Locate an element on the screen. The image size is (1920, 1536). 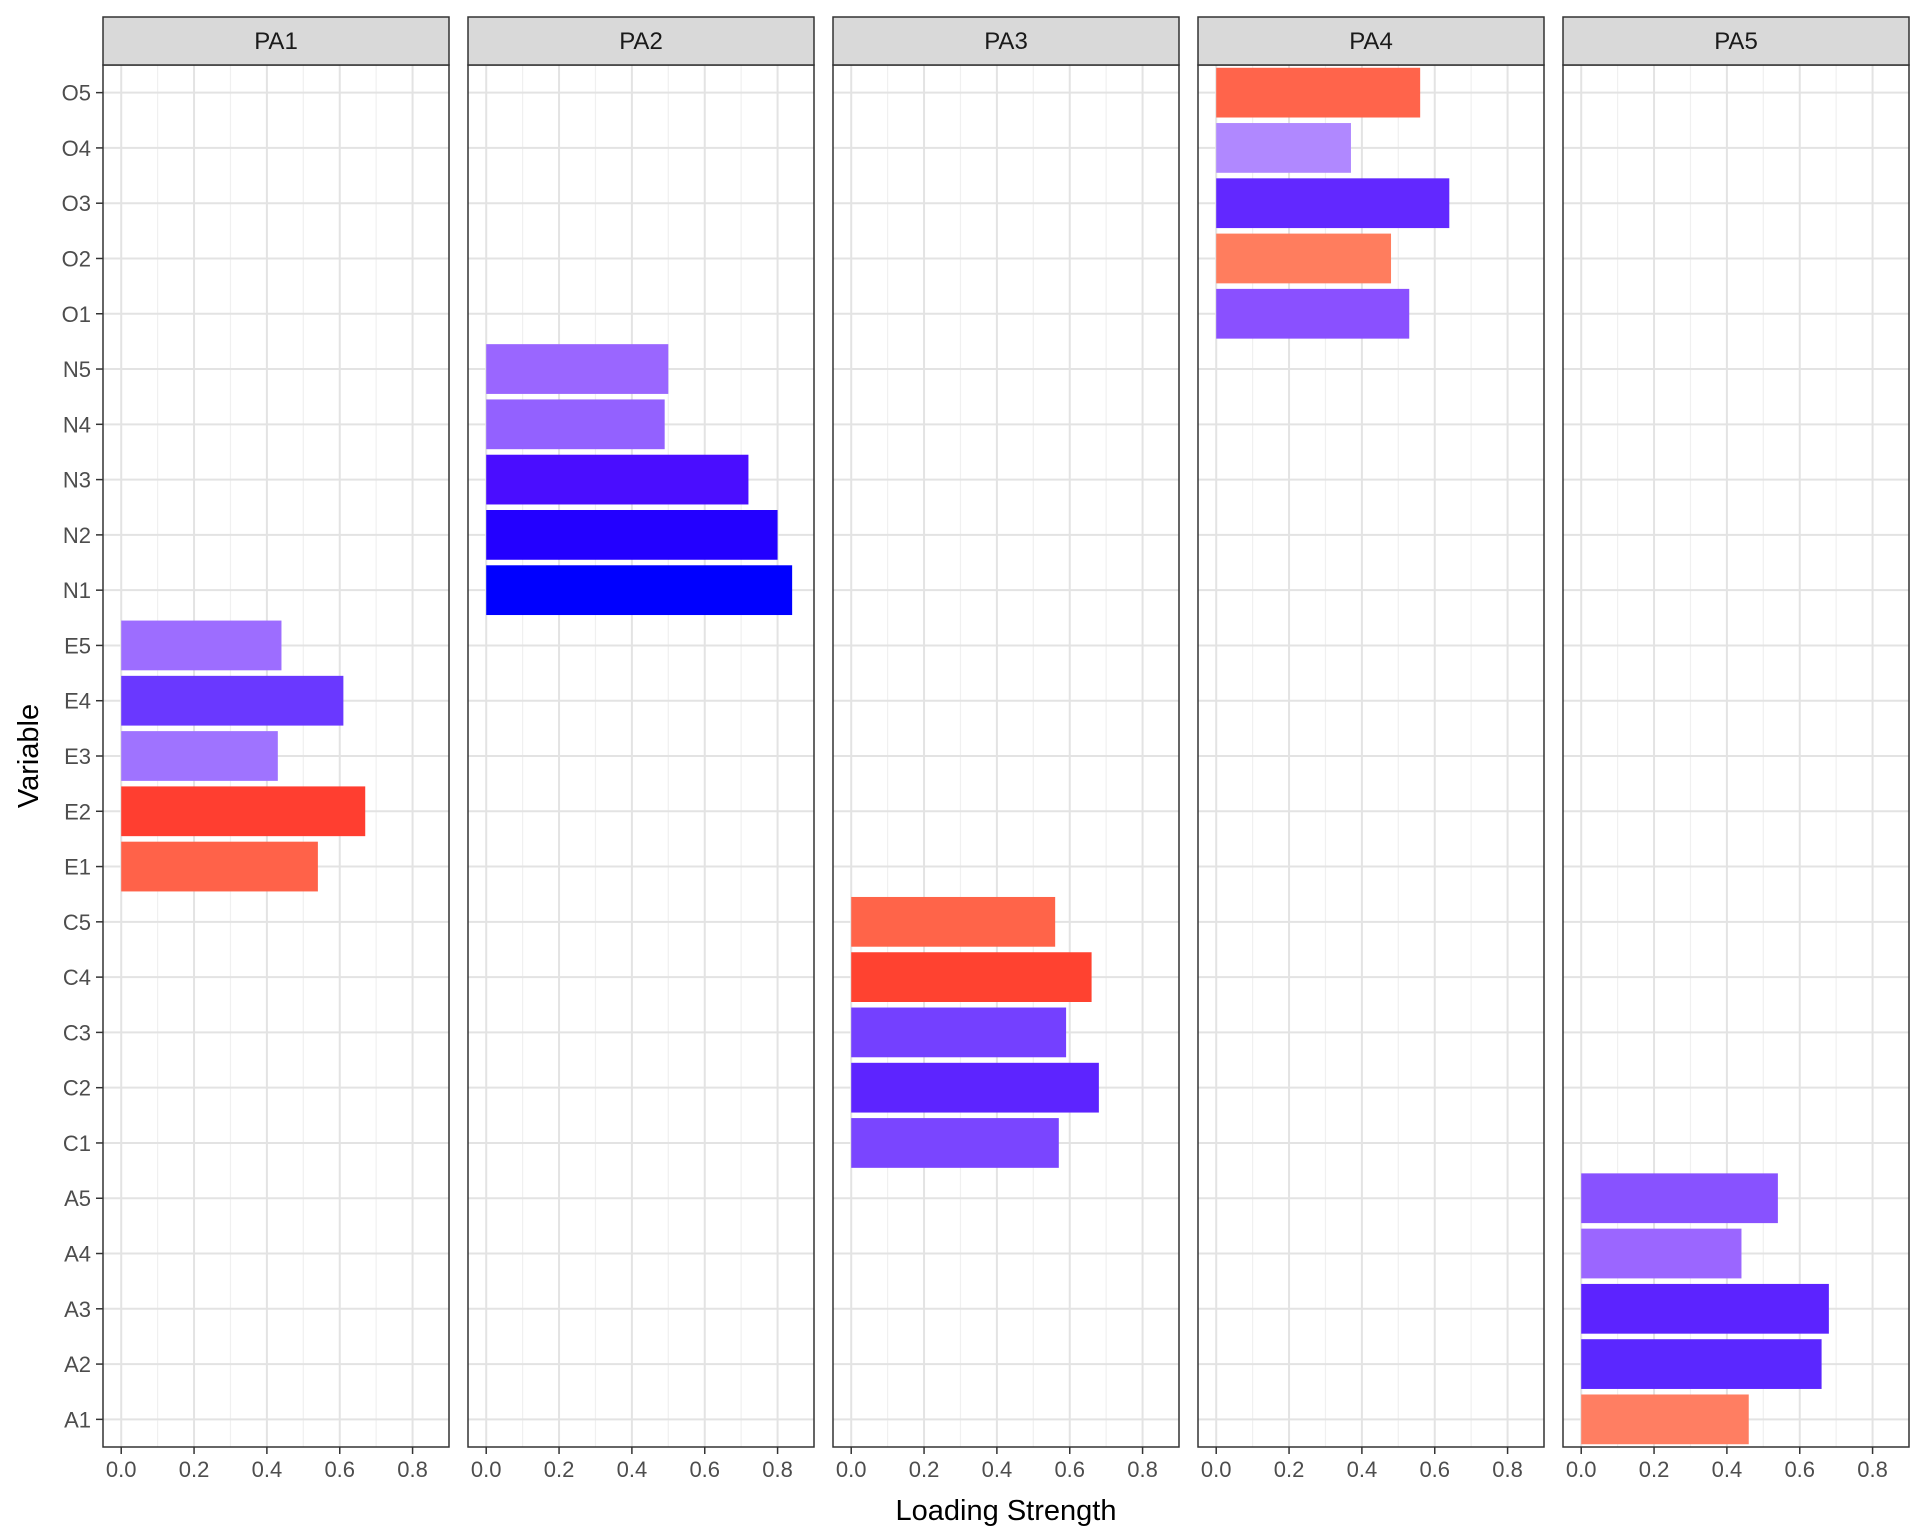
y-tick-label: E1 is located at coordinates (77, 867).